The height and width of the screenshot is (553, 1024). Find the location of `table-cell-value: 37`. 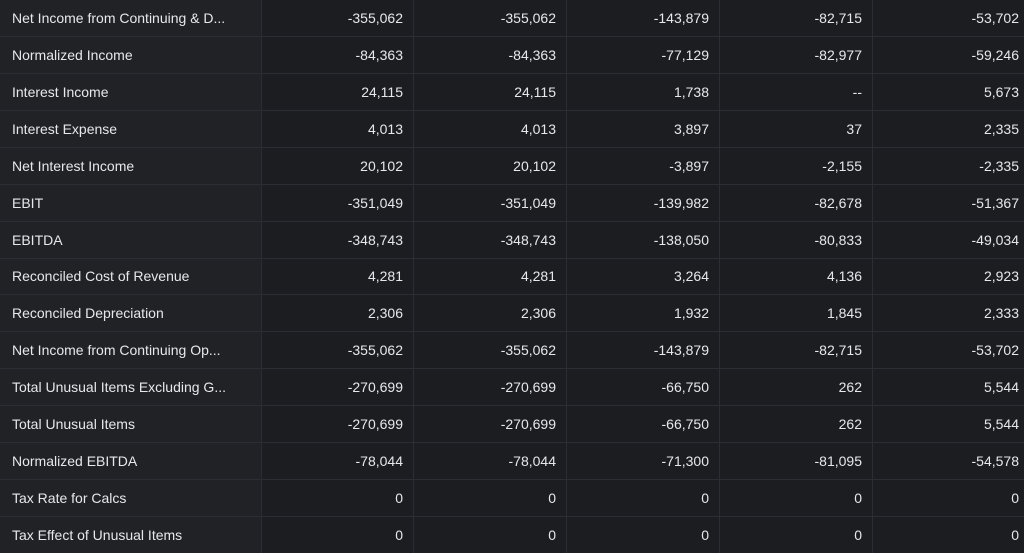

table-cell-value: 37 is located at coordinates (796, 128).